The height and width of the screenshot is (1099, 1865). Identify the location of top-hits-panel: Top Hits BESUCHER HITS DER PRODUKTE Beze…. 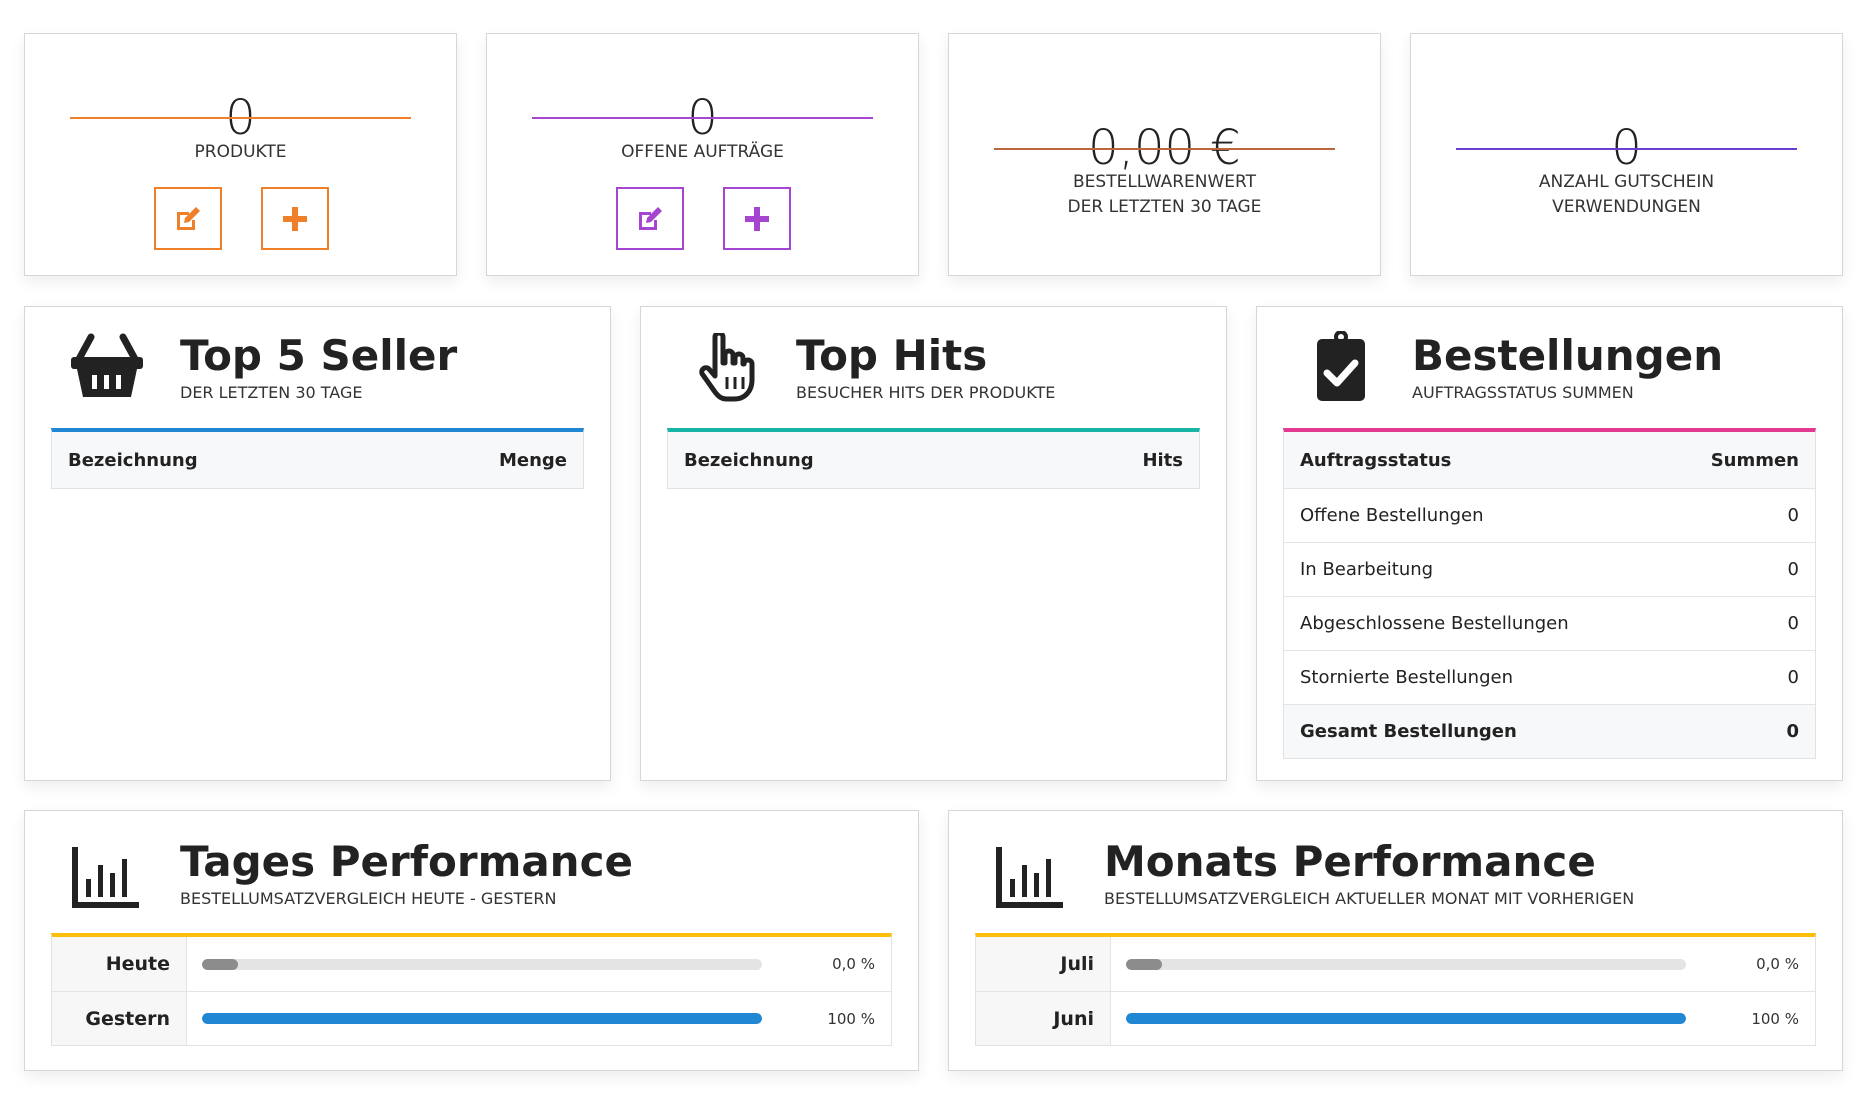
(933, 543).